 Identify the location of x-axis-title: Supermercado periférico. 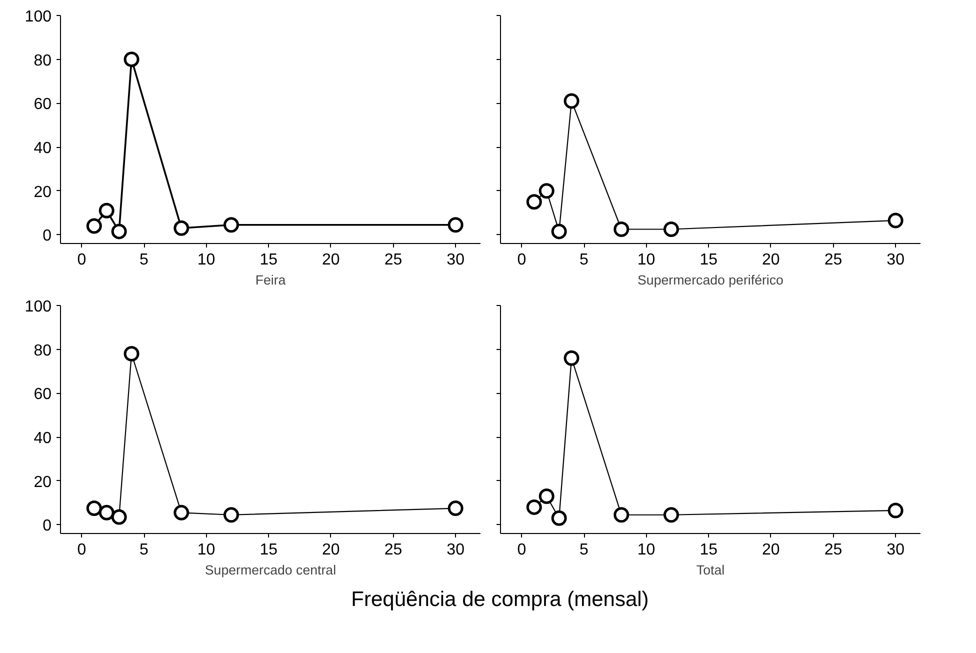
(711, 280).